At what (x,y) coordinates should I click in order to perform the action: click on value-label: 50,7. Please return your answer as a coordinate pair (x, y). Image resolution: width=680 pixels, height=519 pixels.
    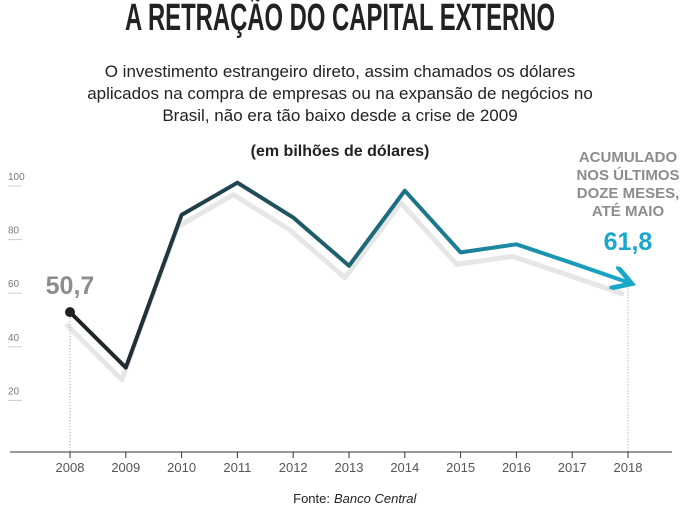
    Looking at the image, I should click on (70, 286).